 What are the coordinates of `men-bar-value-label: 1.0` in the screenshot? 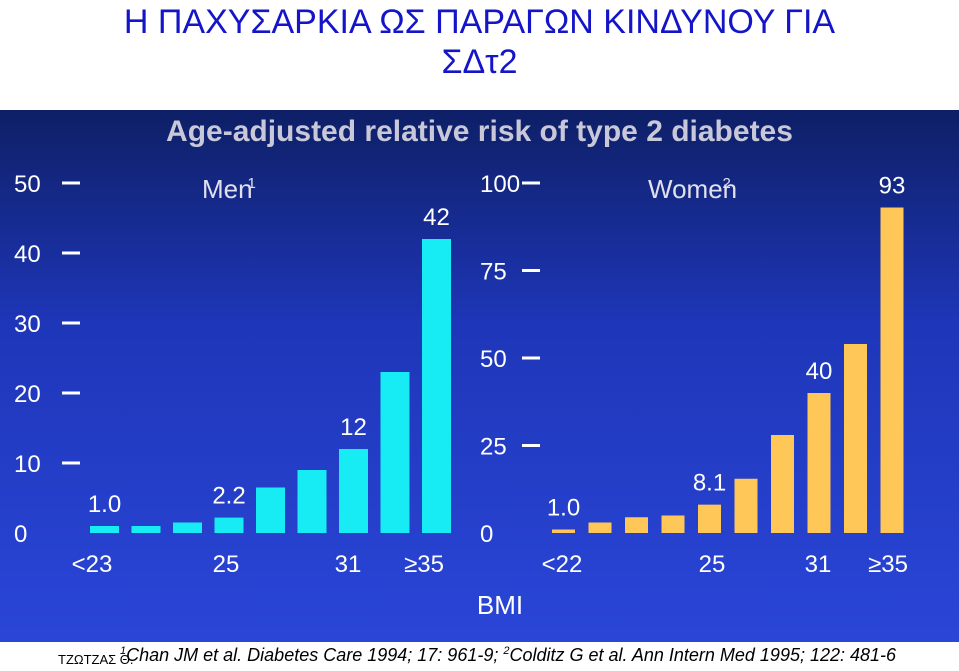 It's located at (104, 504).